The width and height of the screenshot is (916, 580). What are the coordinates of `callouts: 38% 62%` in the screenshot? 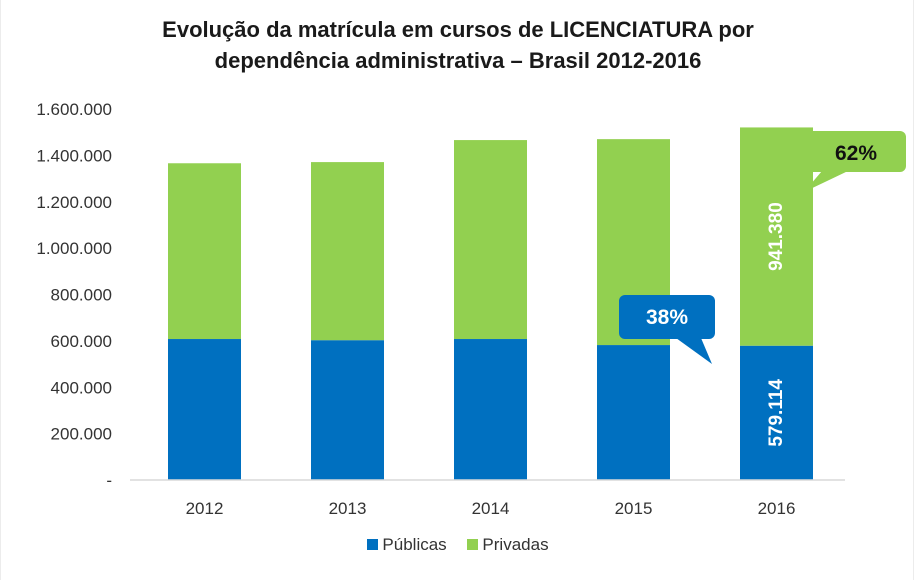 It's located at (762, 247).